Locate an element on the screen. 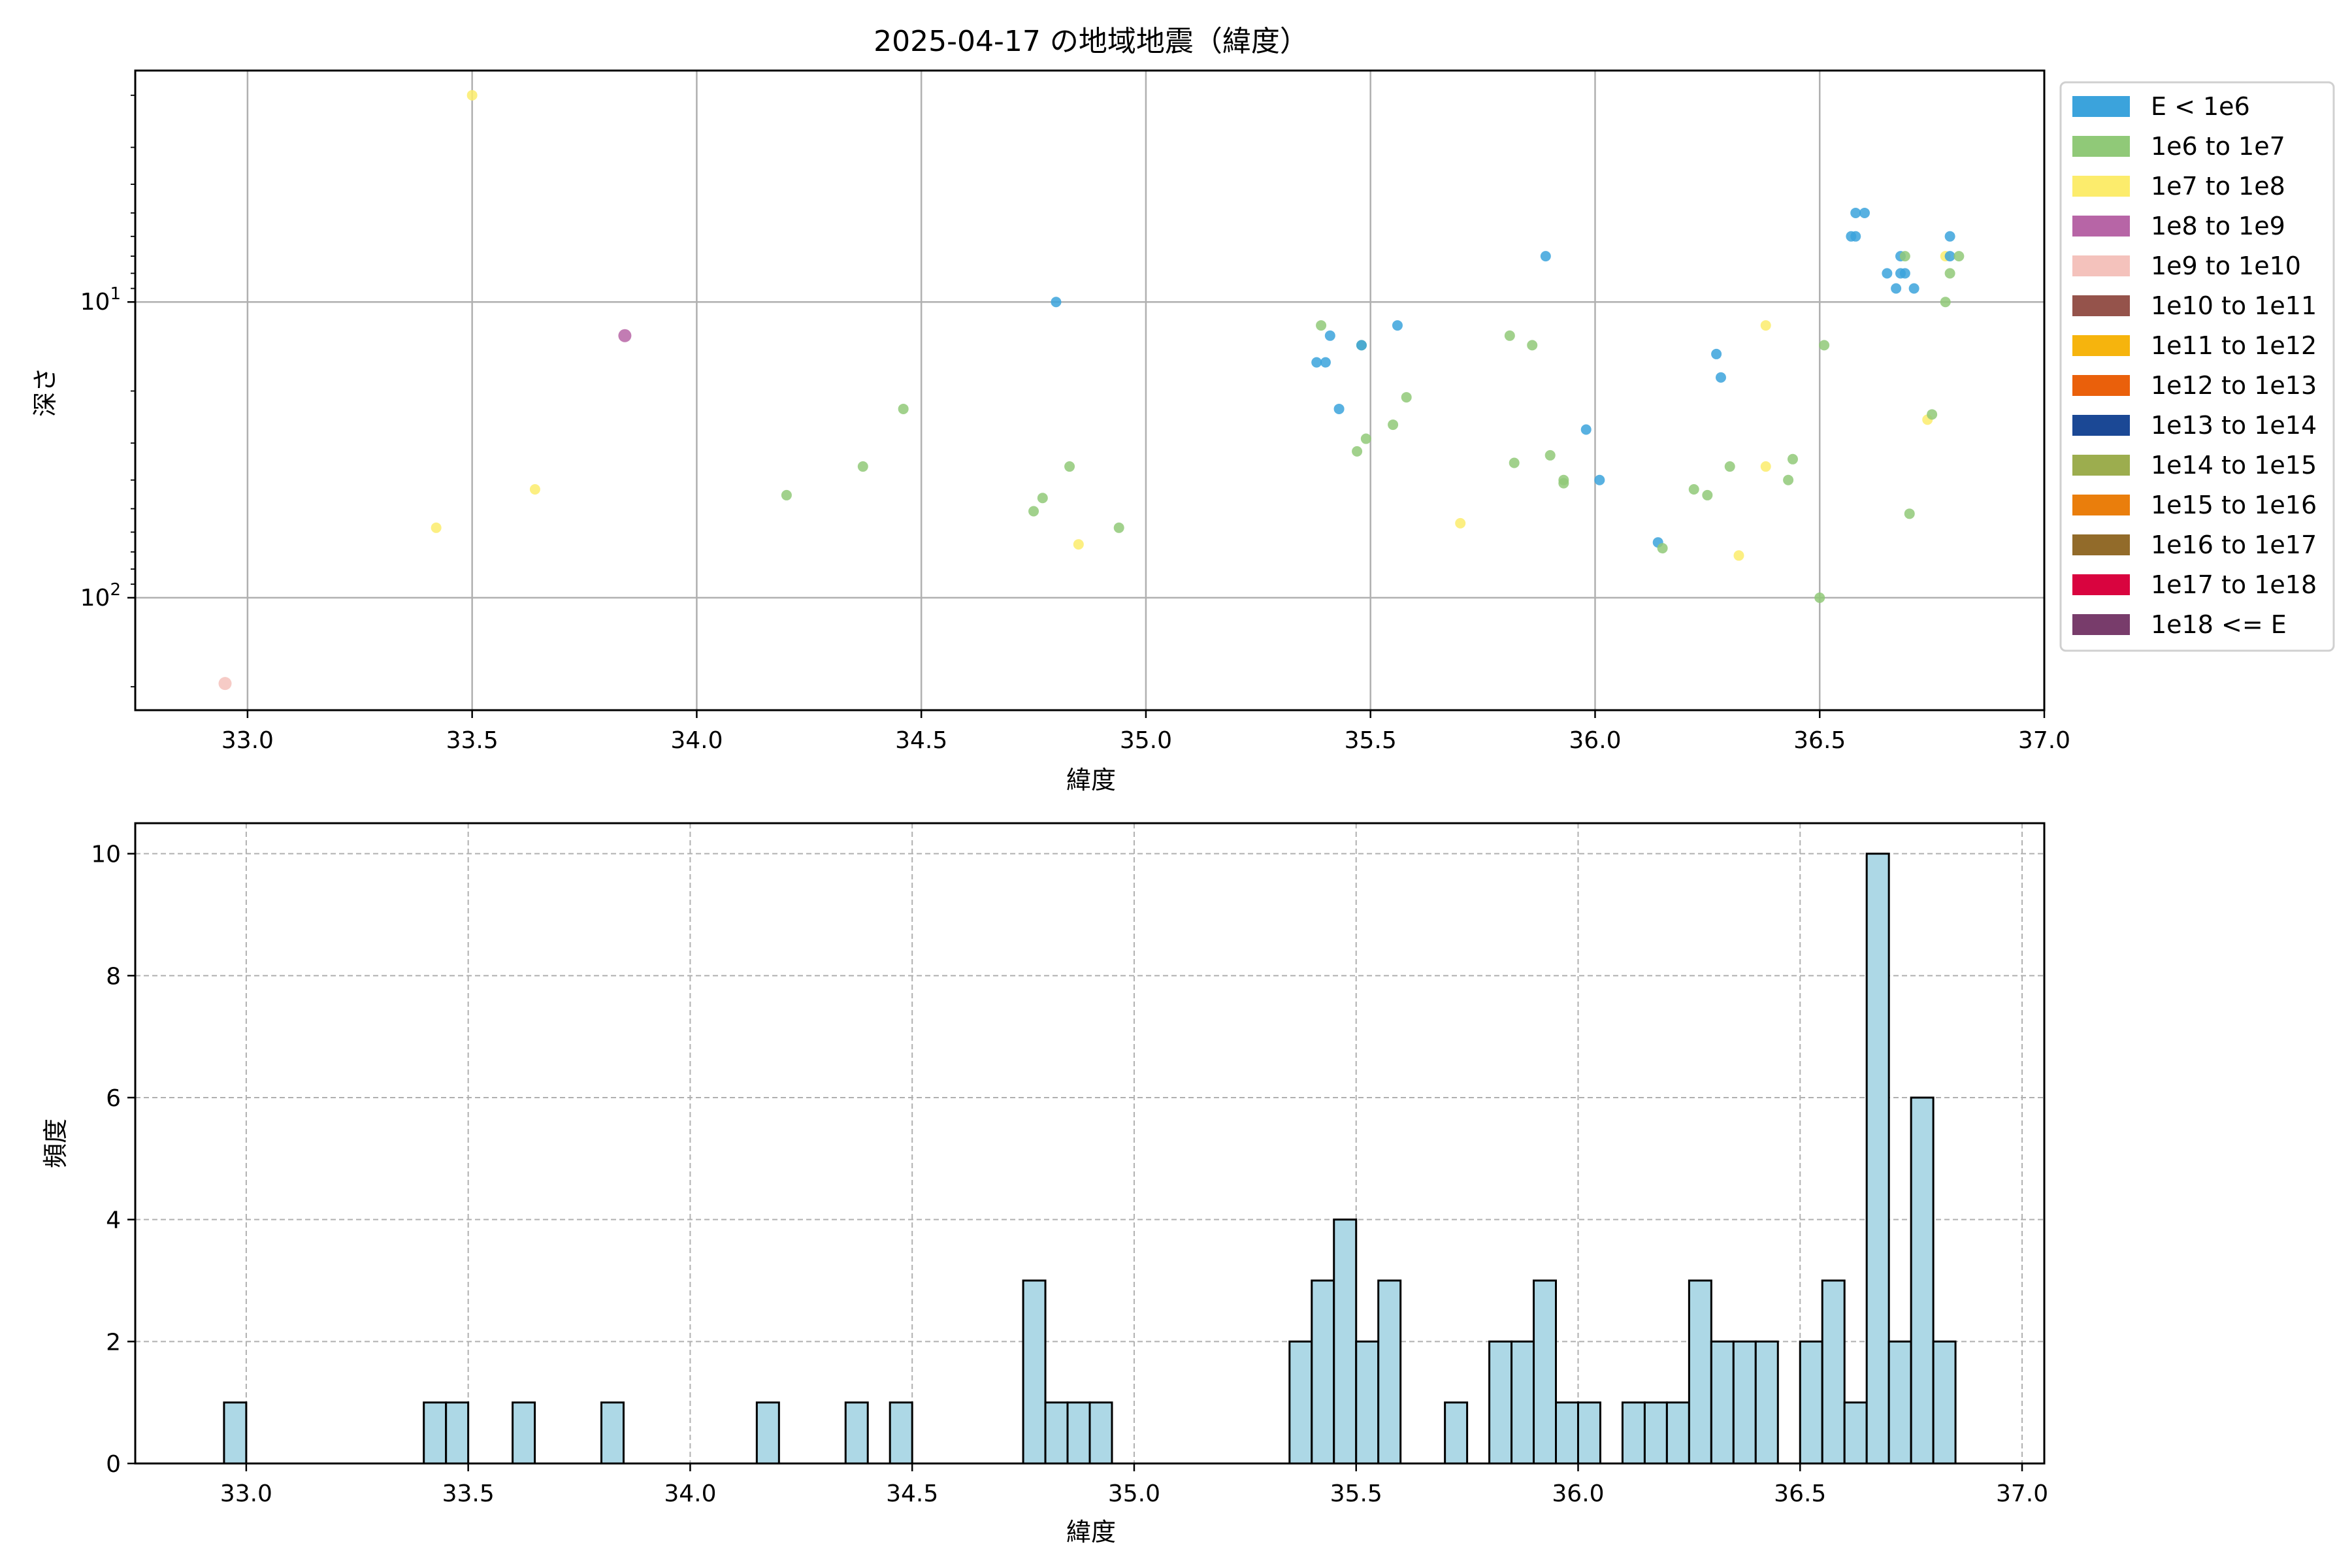 This screenshot has width=2352, height=1568. scatter-x-tick-label: 34.5 is located at coordinates (921, 740).